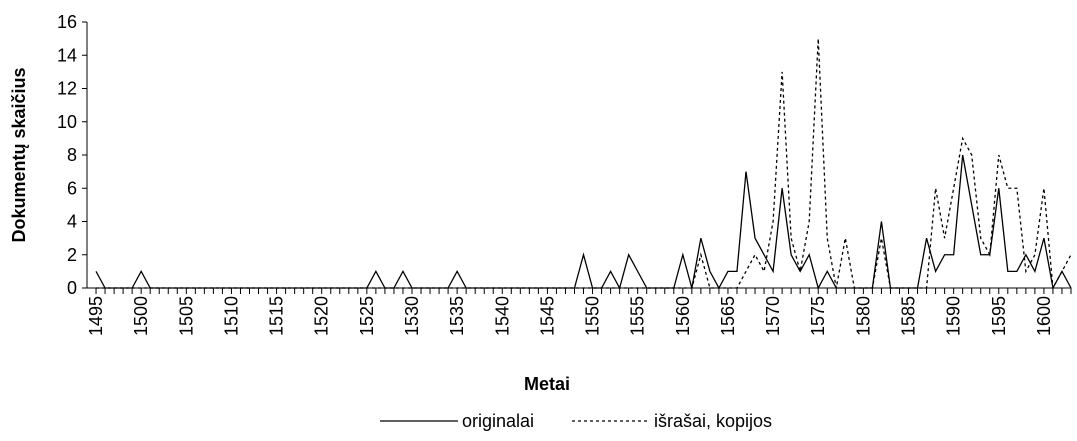  I want to click on x-tick-label: 1525, so click(367, 316).